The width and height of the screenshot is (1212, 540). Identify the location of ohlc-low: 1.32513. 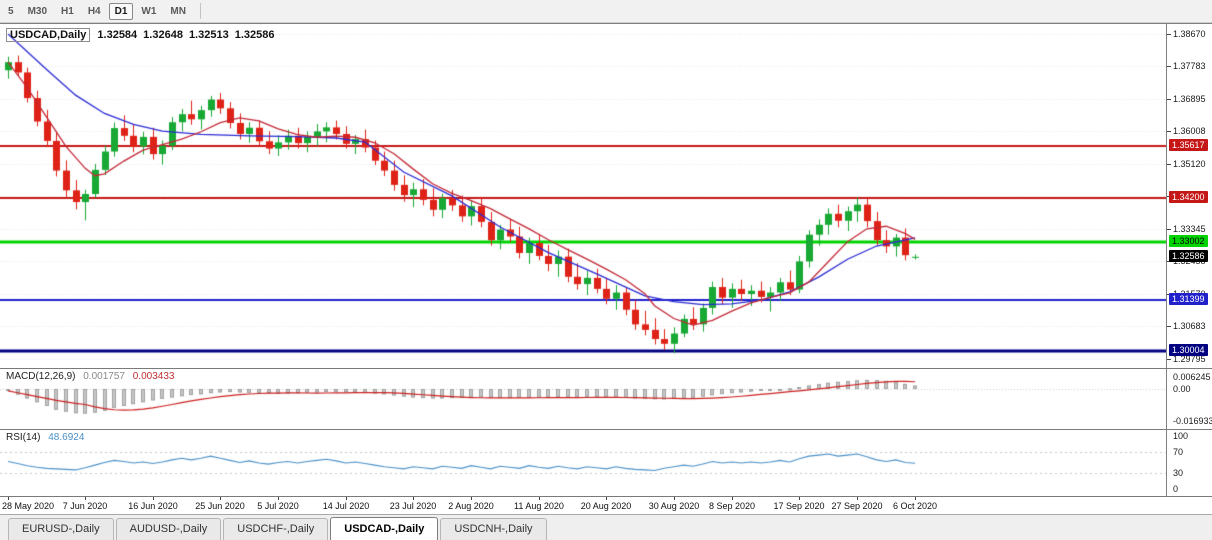
(208, 35).